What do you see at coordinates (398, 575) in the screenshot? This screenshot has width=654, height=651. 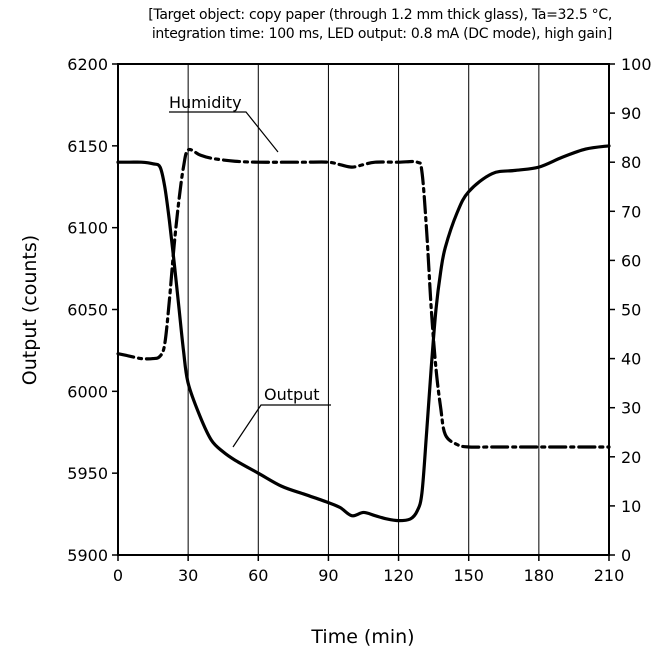 I see `x-tick-label-120: 120` at bounding box center [398, 575].